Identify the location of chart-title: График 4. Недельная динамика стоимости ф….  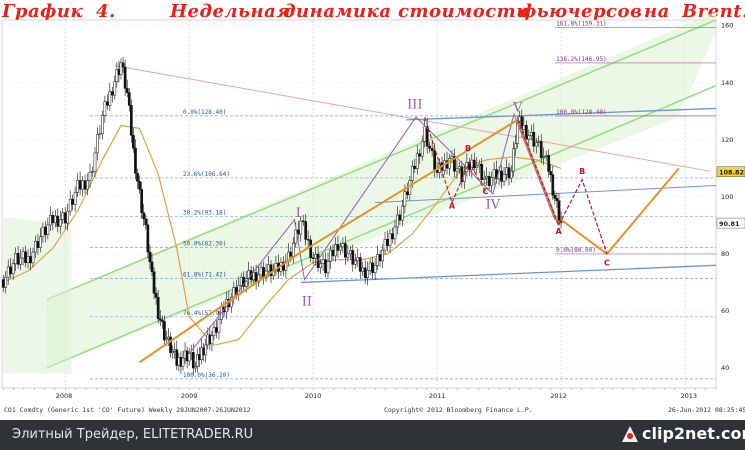
(372, 14).